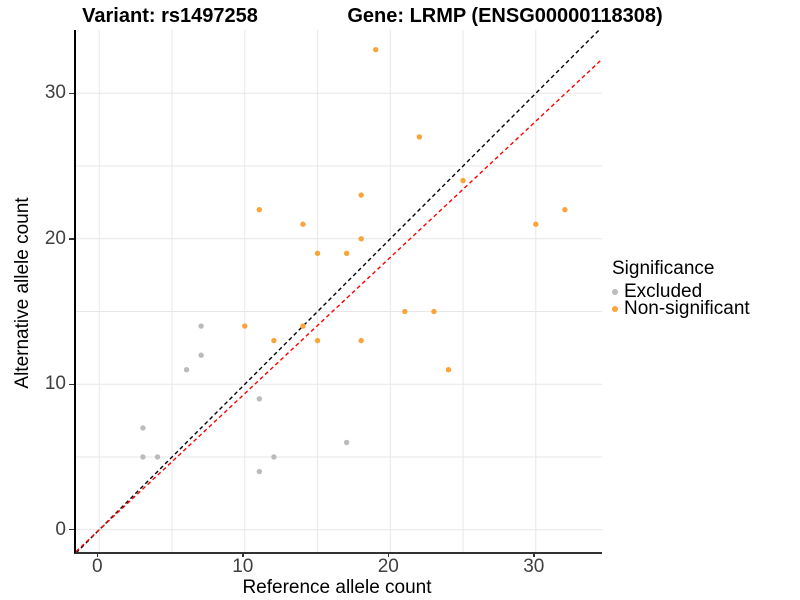 The image size is (800, 600). What do you see at coordinates (663, 268) in the screenshot?
I see `legend-title: Significance` at bounding box center [663, 268].